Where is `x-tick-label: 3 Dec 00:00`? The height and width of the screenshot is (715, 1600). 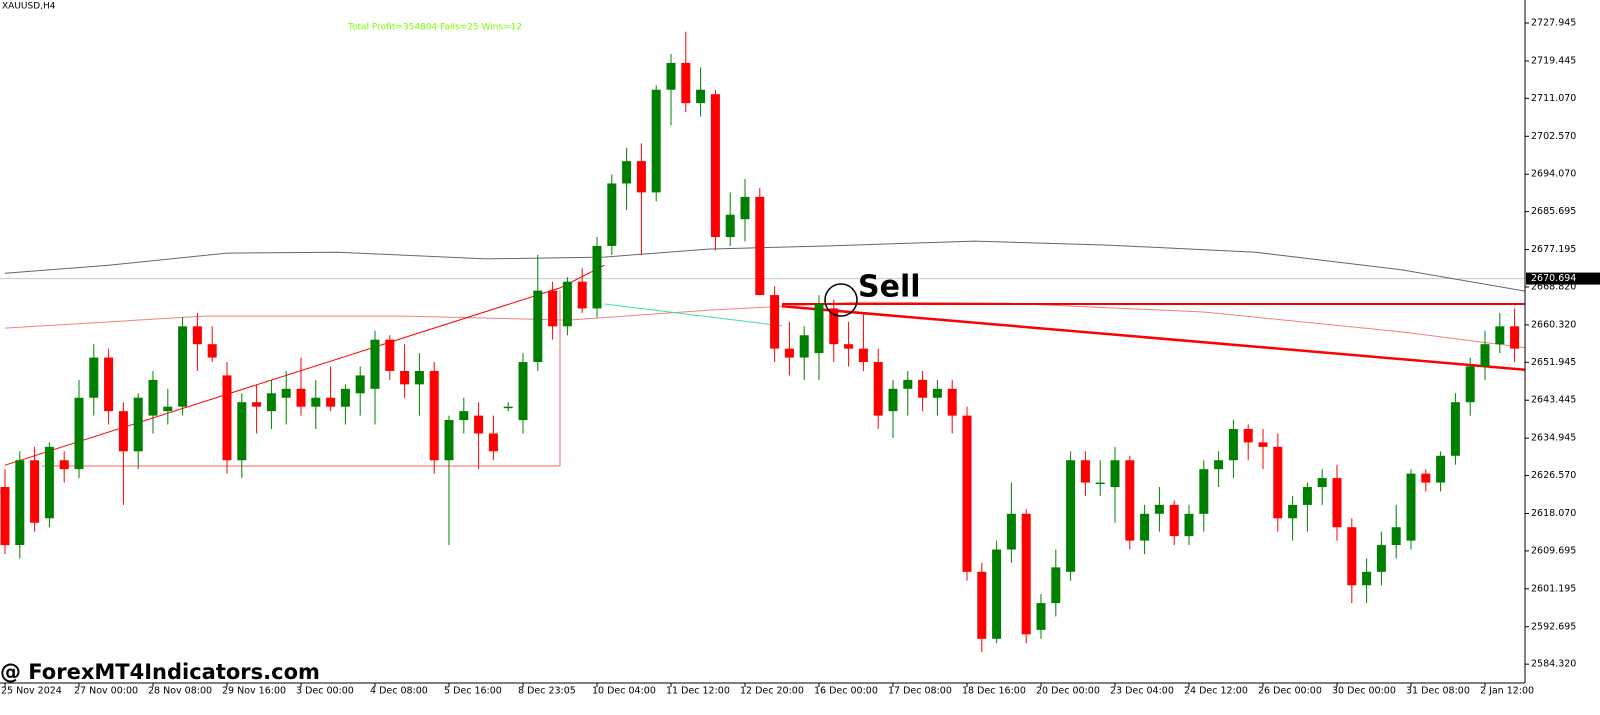 x-tick-label: 3 Dec 00:00 is located at coordinates (325, 691).